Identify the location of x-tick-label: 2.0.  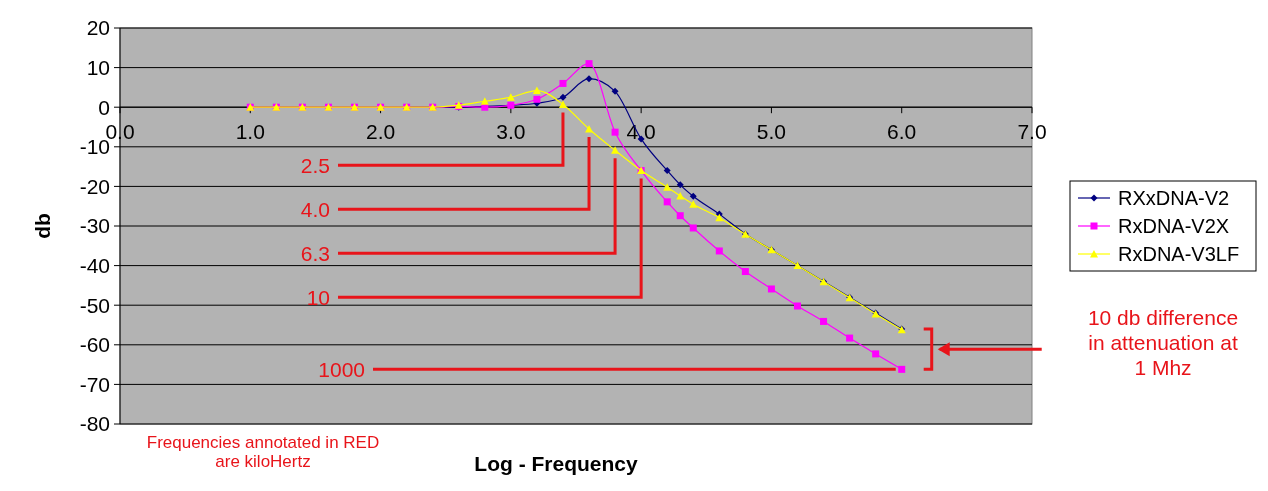
(380, 131).